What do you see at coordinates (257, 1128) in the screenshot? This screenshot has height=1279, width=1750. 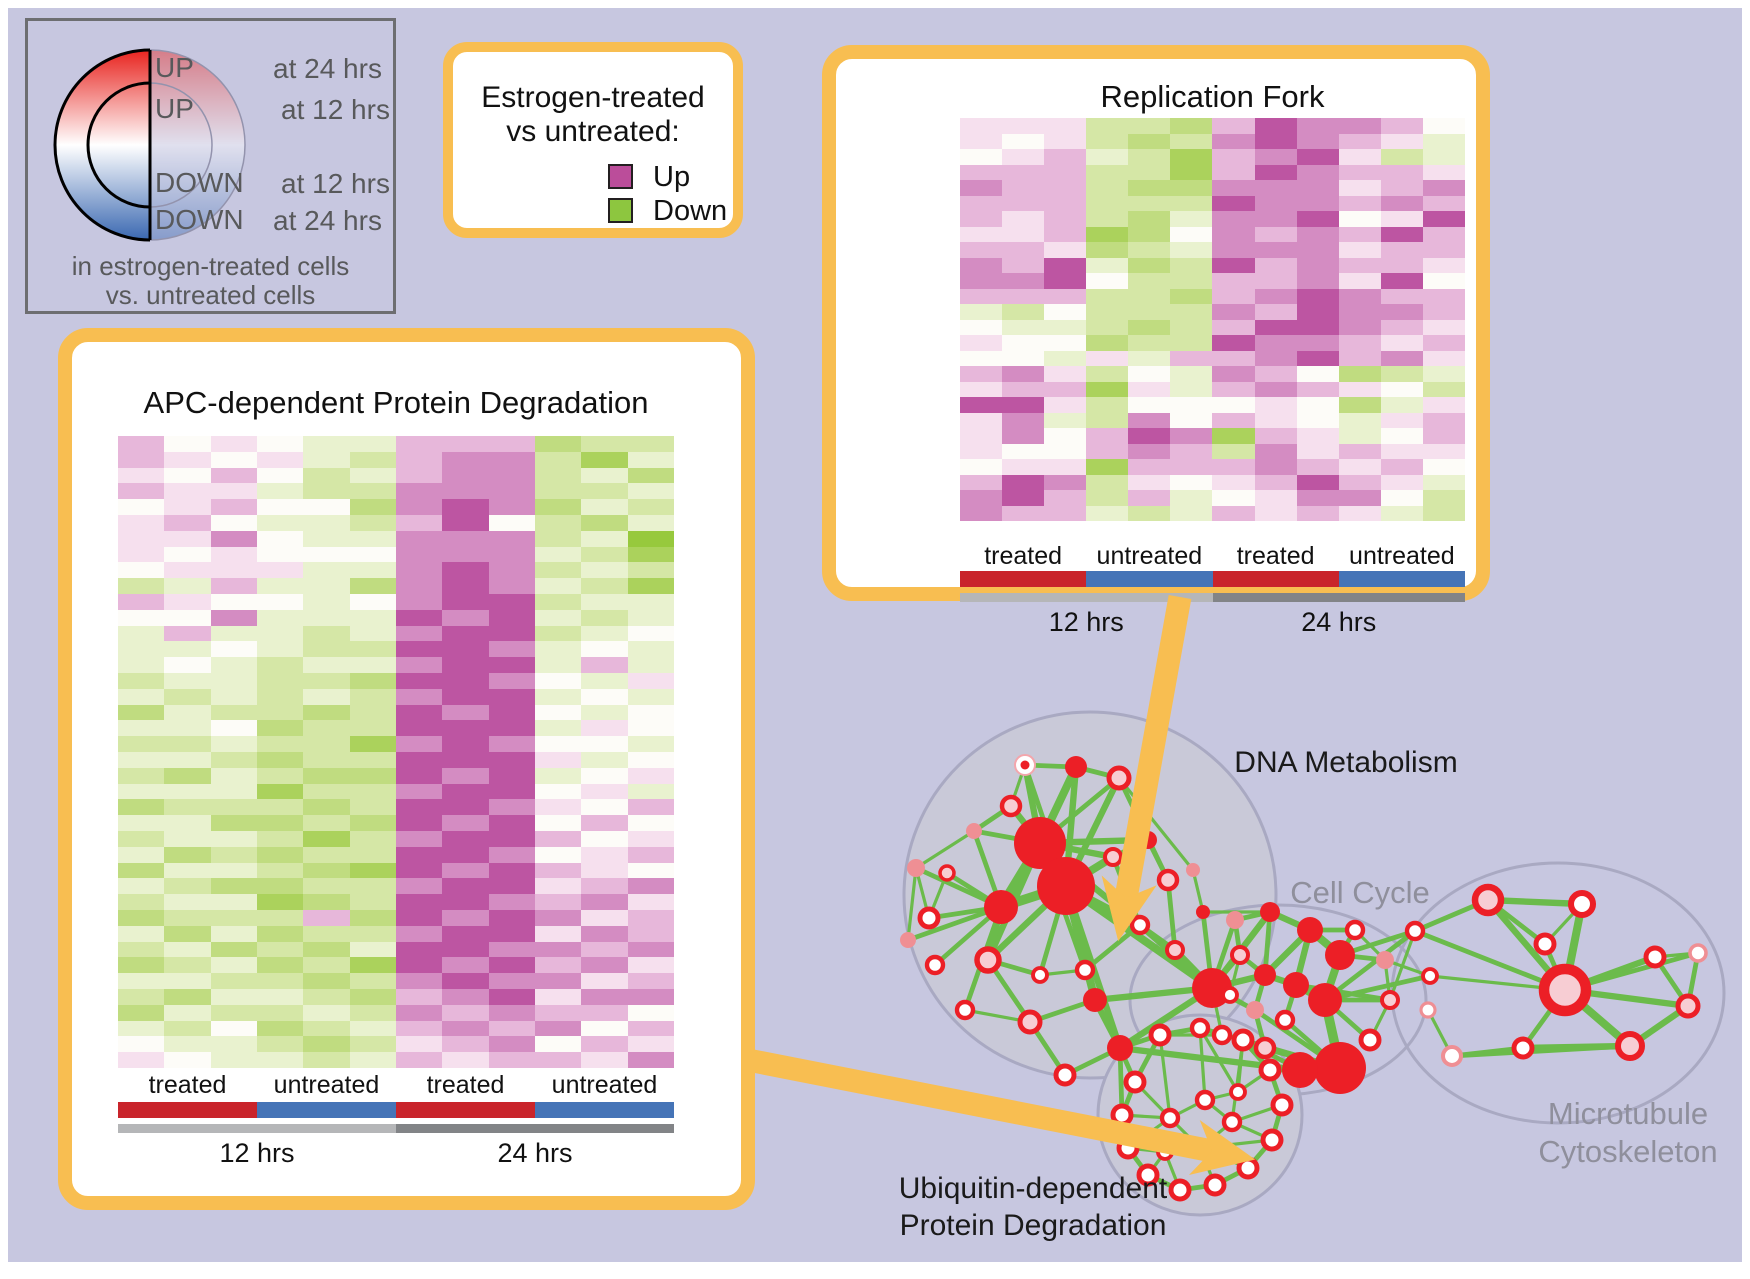 I see `time-bar-segment` at bounding box center [257, 1128].